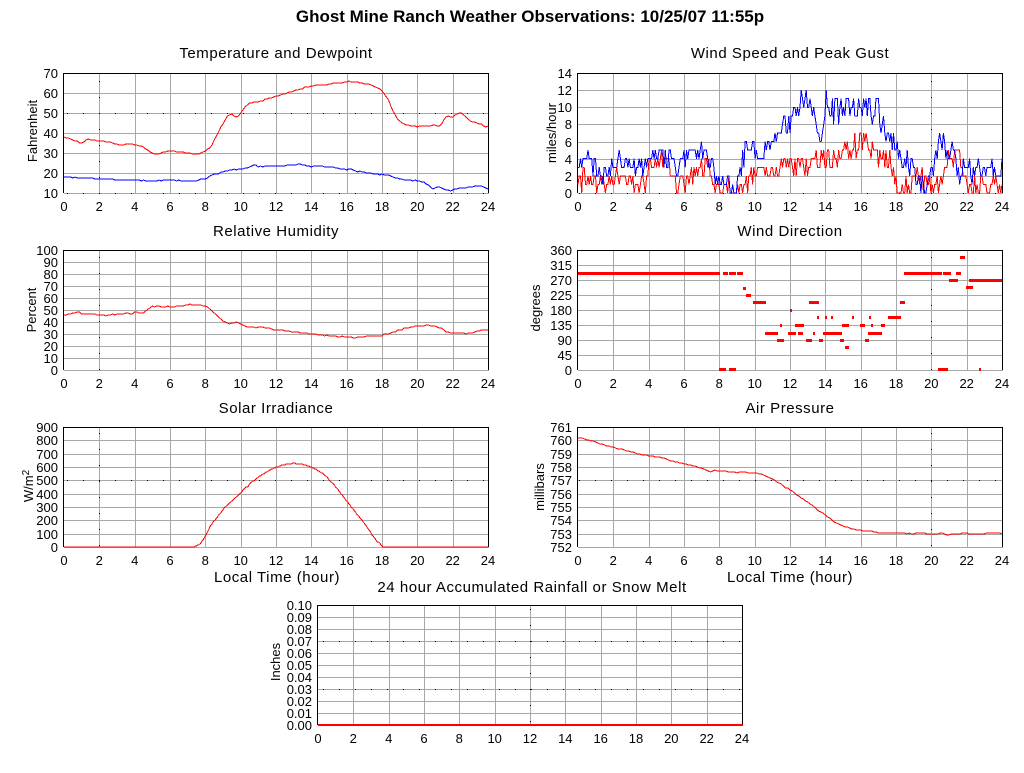  Describe the element at coordinates (47, 454) in the screenshot. I see `svg-text: 700` at that location.